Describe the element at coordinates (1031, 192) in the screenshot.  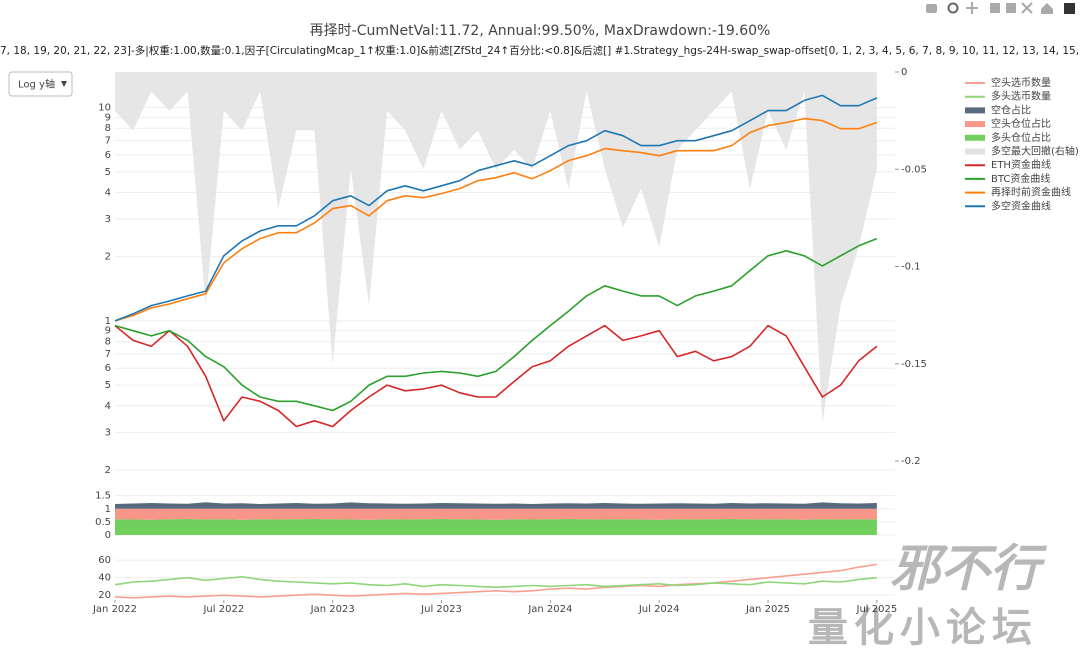
I see `legend-label: 再择时前资金曲线` at that location.